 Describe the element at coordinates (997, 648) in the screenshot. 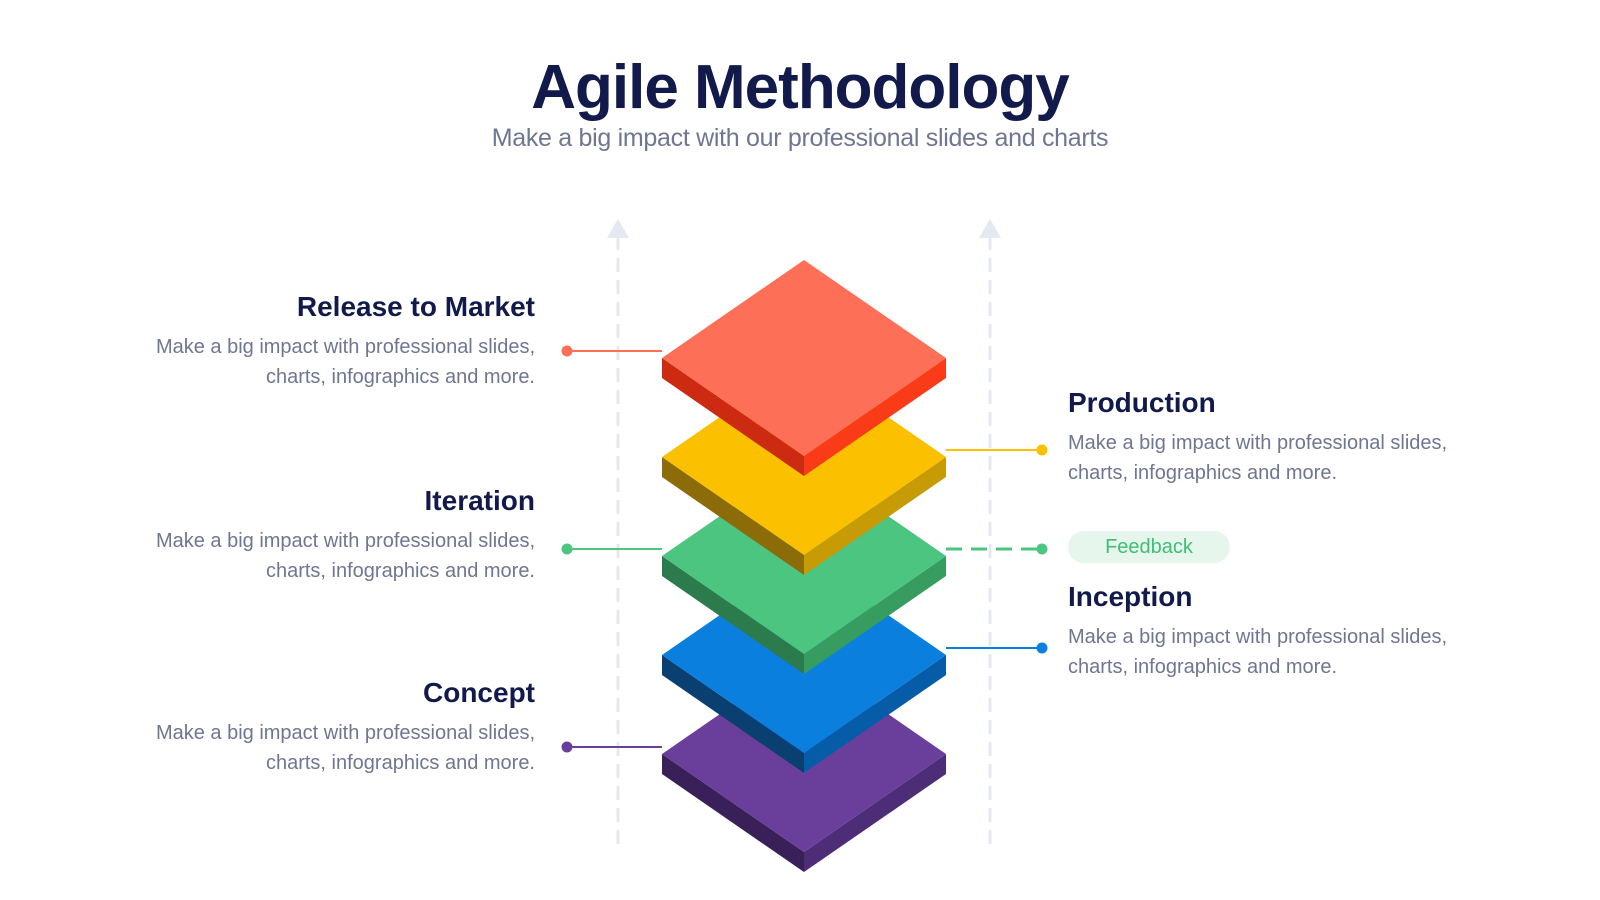

I see `connector-inception` at that location.